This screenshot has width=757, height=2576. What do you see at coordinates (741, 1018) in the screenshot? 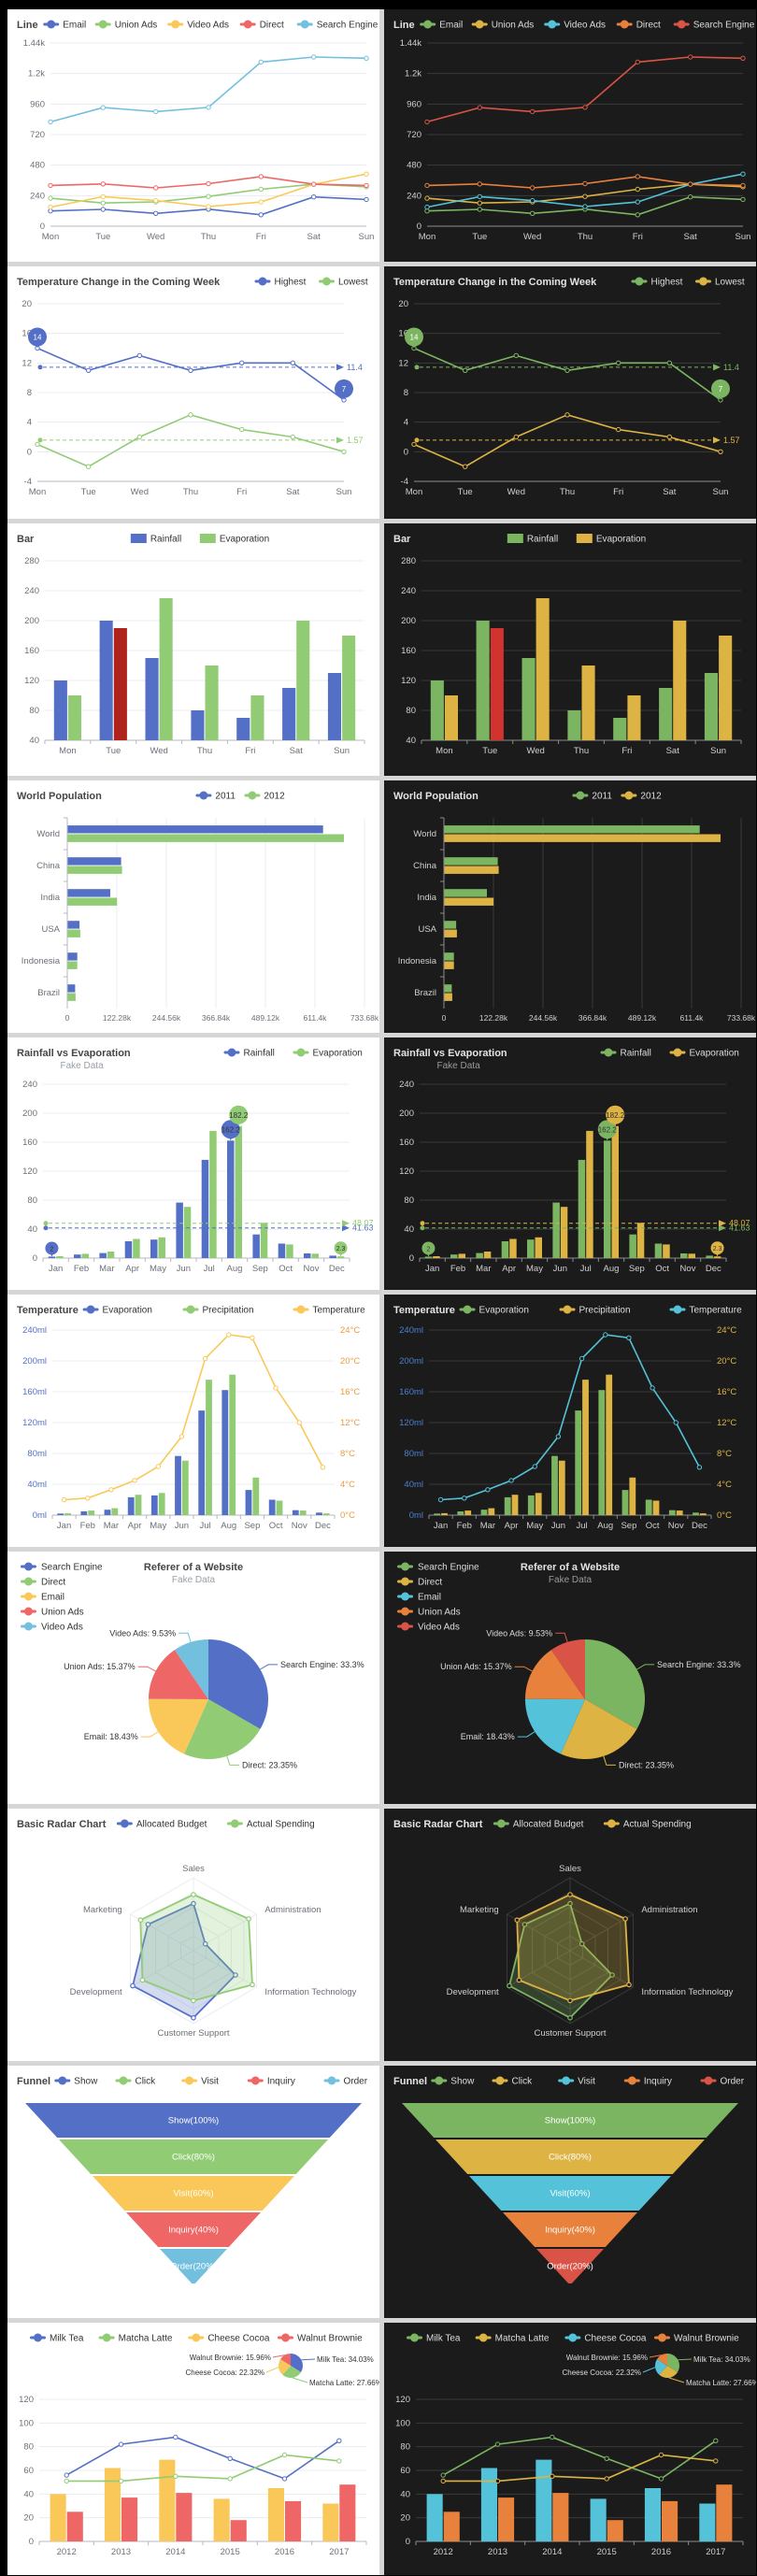
I see `svg-text: 733.68k` at bounding box center [741, 1018].